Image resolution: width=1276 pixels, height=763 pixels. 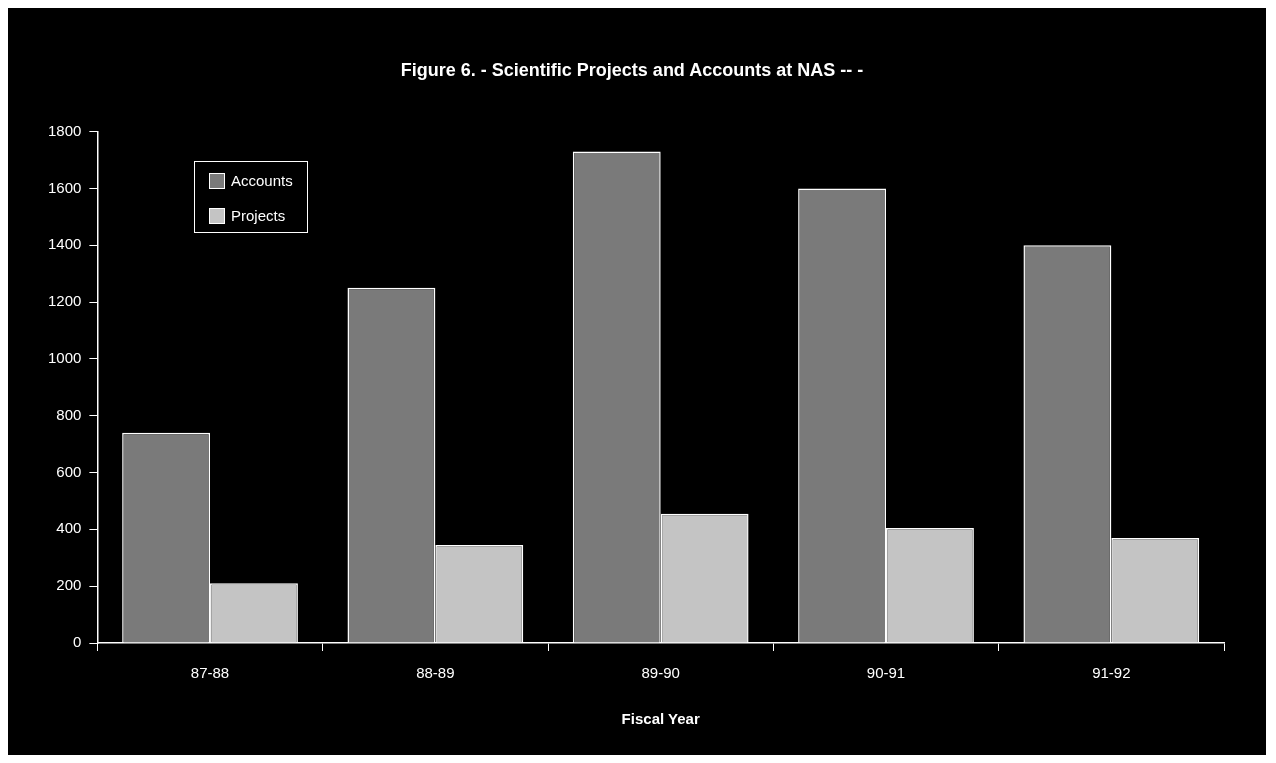 I want to click on x-tick-label: 89-90, so click(x=660, y=673).